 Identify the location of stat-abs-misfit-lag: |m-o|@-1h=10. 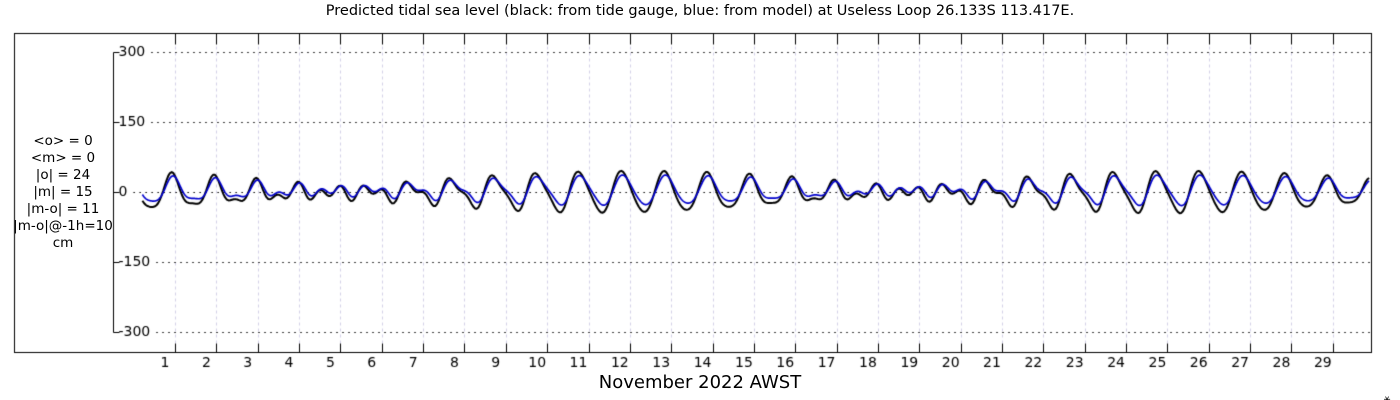
(63, 226).